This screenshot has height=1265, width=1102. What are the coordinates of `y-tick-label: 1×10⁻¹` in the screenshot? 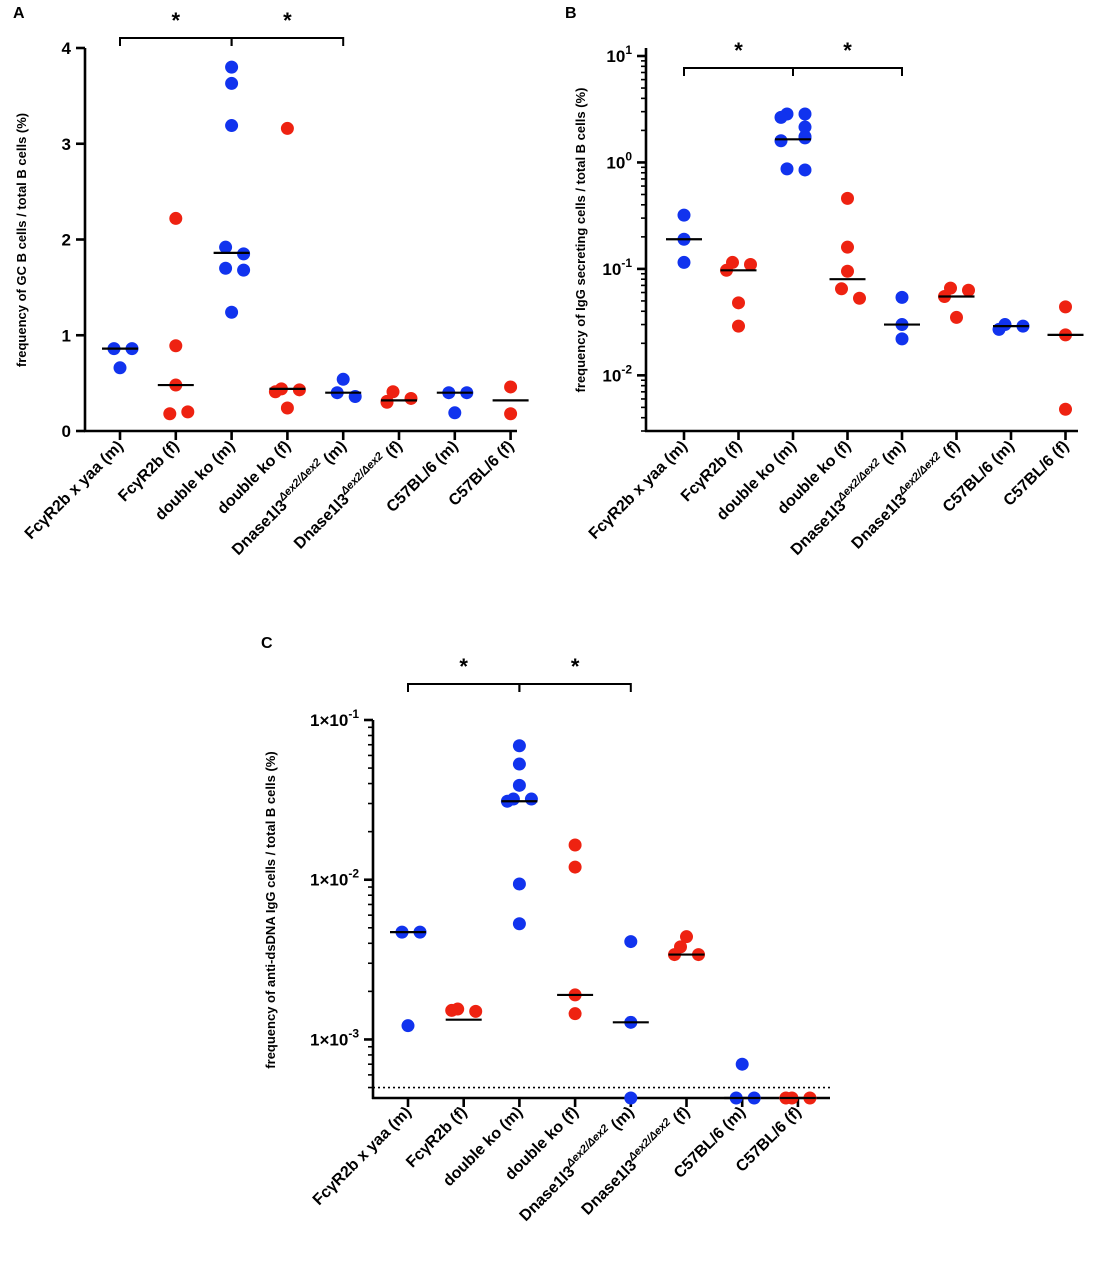 It's located at (334, 718).